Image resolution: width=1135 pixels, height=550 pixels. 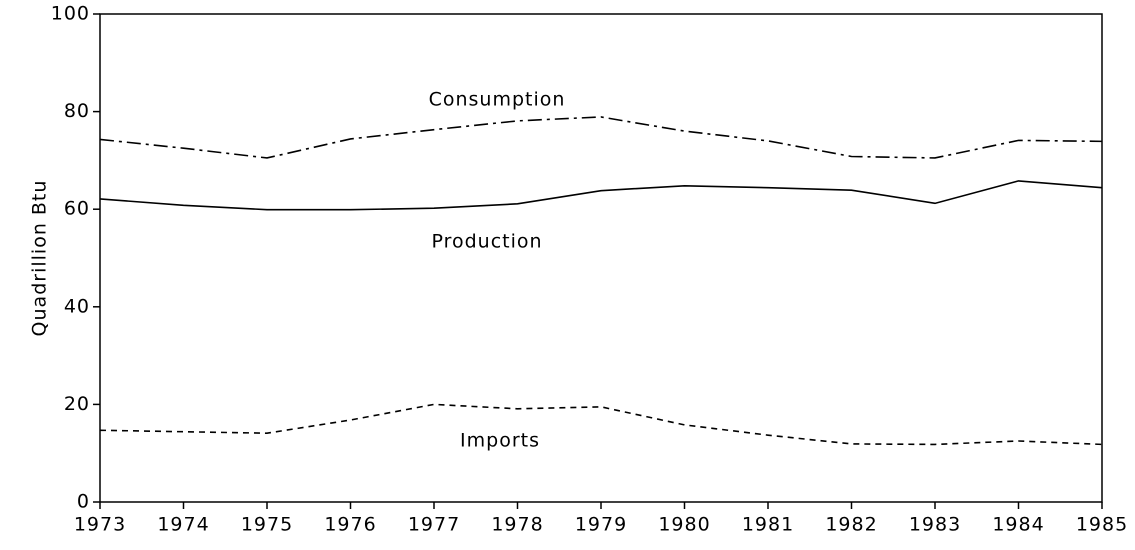 I want to click on x-tick-label: 1973, so click(x=100, y=525).